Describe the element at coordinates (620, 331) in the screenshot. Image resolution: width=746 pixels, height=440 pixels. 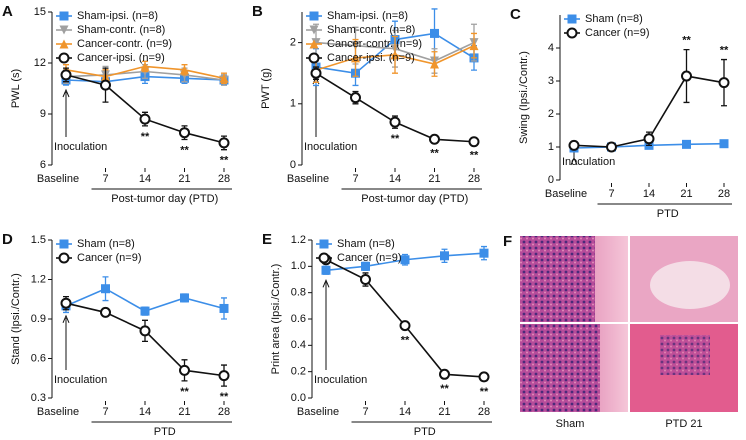
I see `histology-panel: F Sham PTD 21` at that location.